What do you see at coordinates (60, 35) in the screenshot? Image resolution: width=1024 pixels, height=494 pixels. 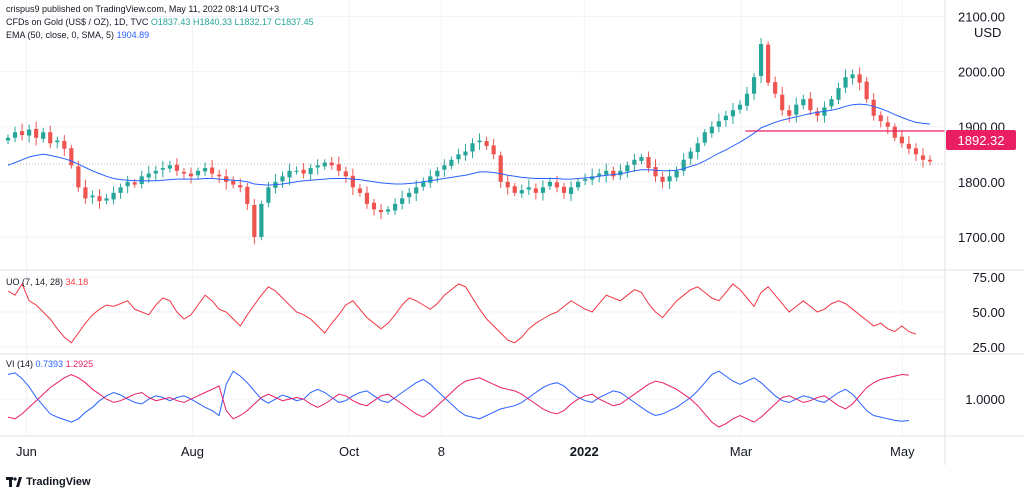 I see `ema-label: EMA (50, close, 0, SMA, 5)` at bounding box center [60, 35].